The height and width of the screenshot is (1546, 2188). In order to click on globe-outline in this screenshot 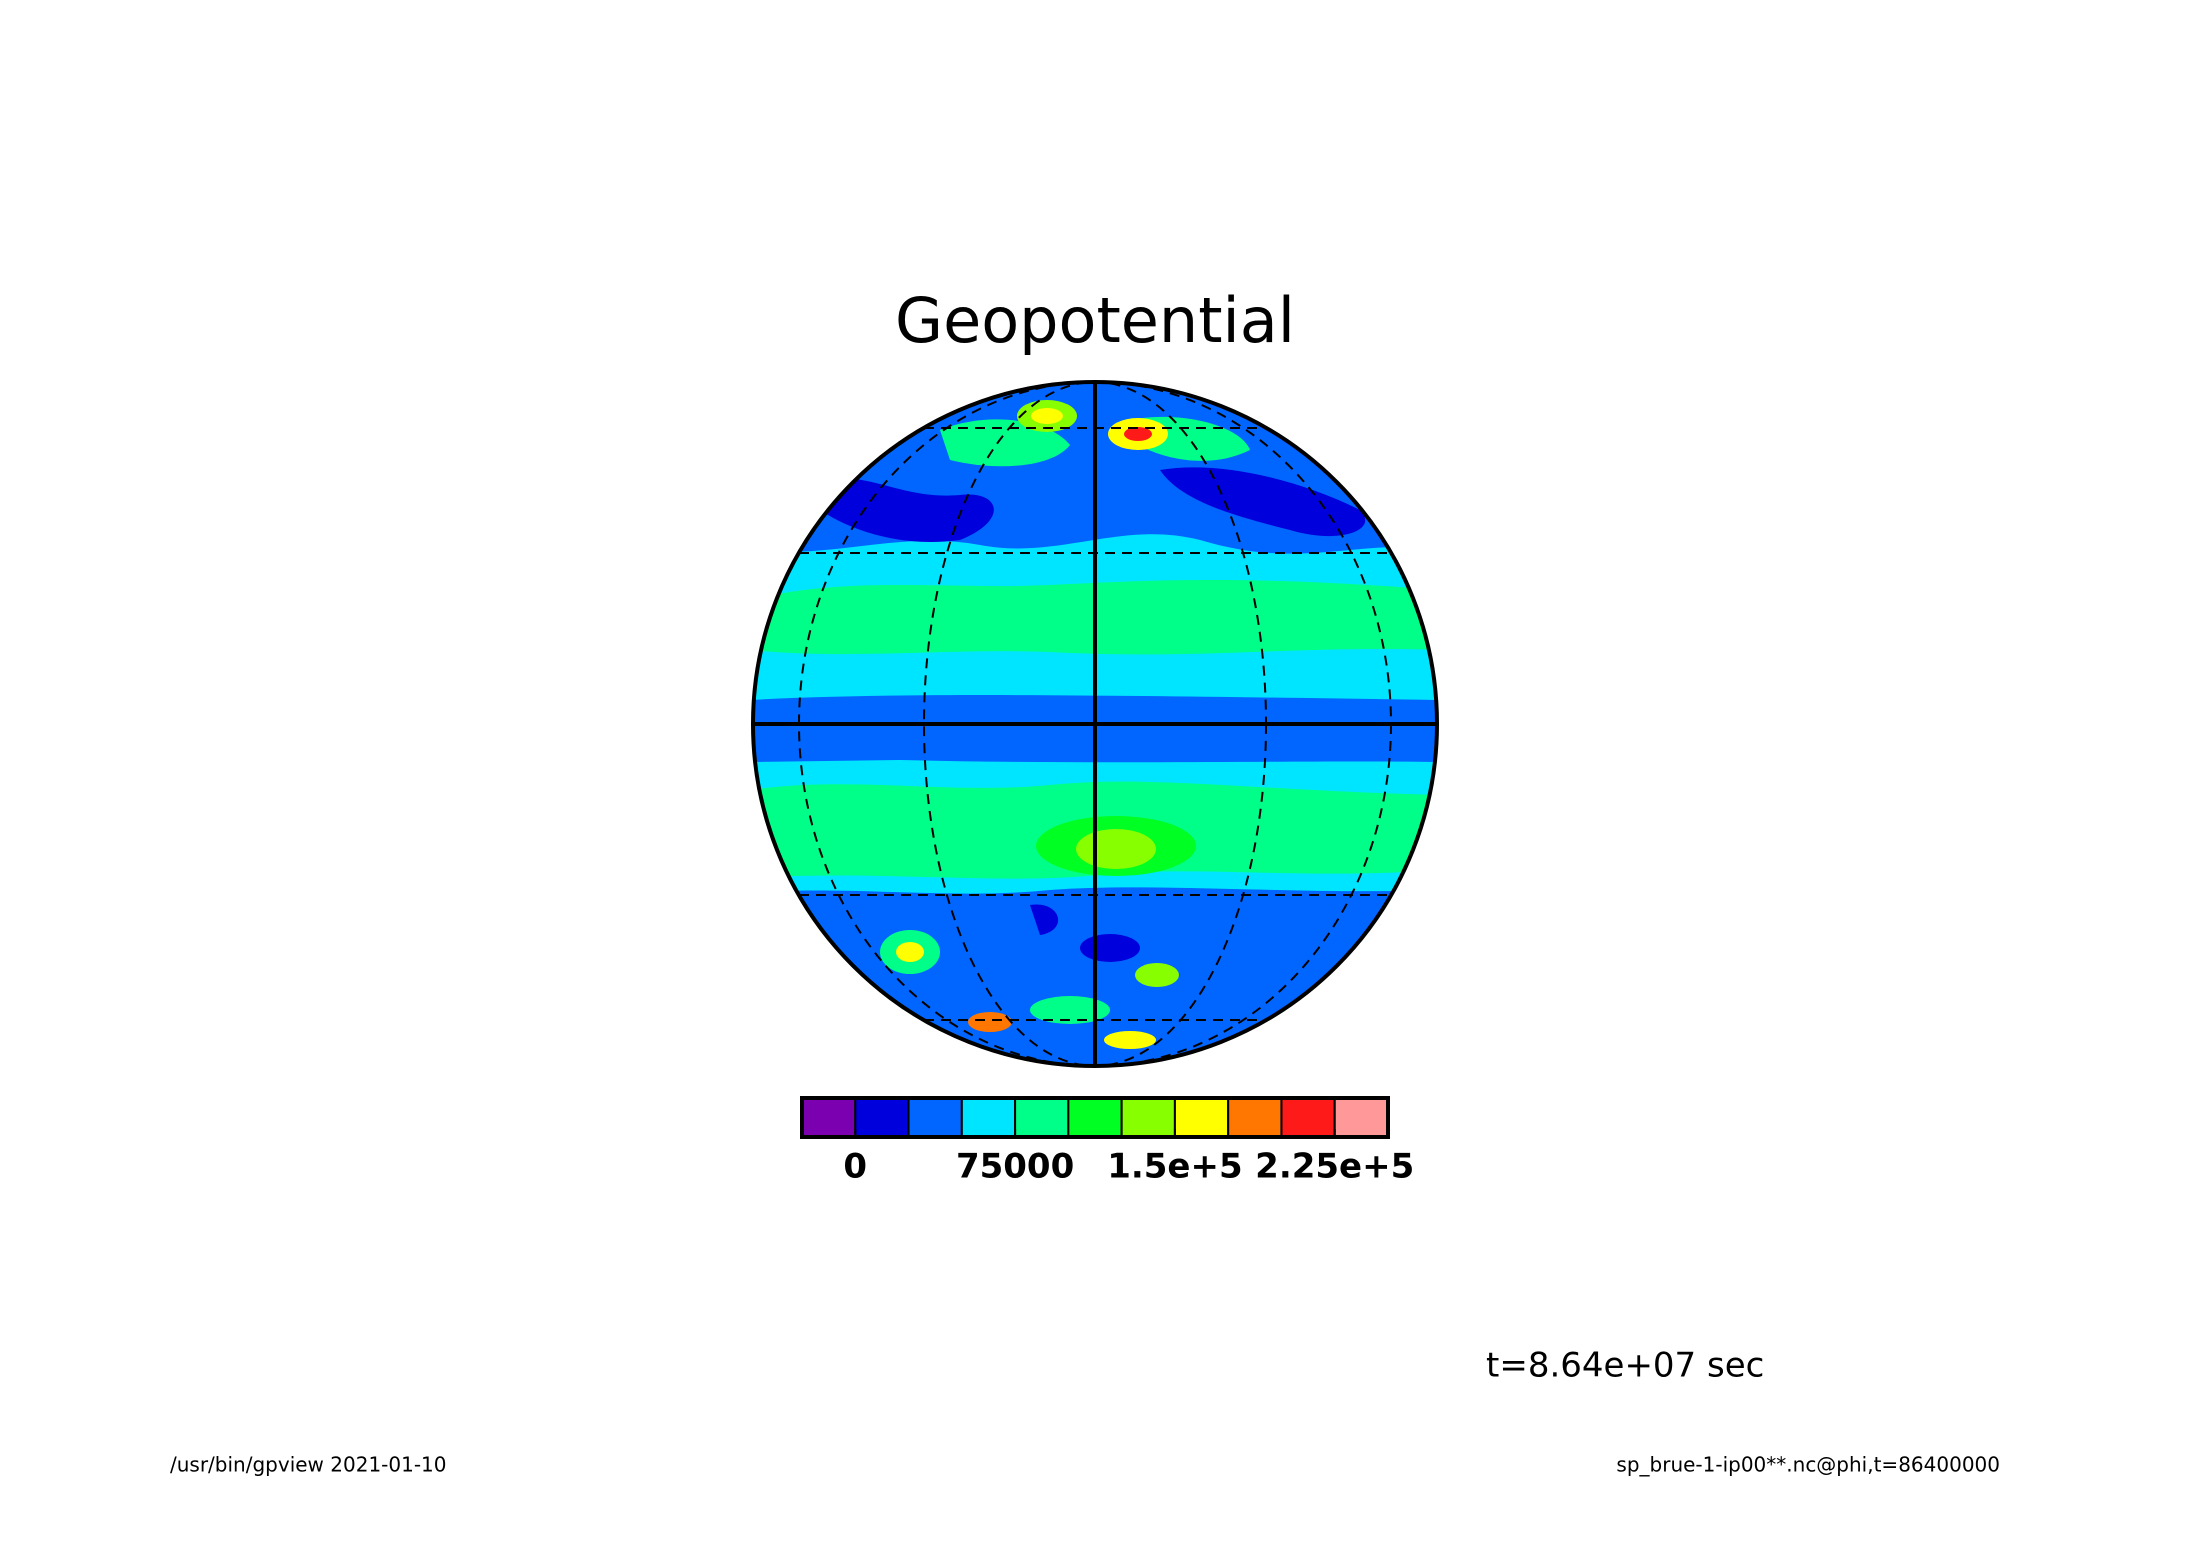, I will do `click(1095, 724)`.